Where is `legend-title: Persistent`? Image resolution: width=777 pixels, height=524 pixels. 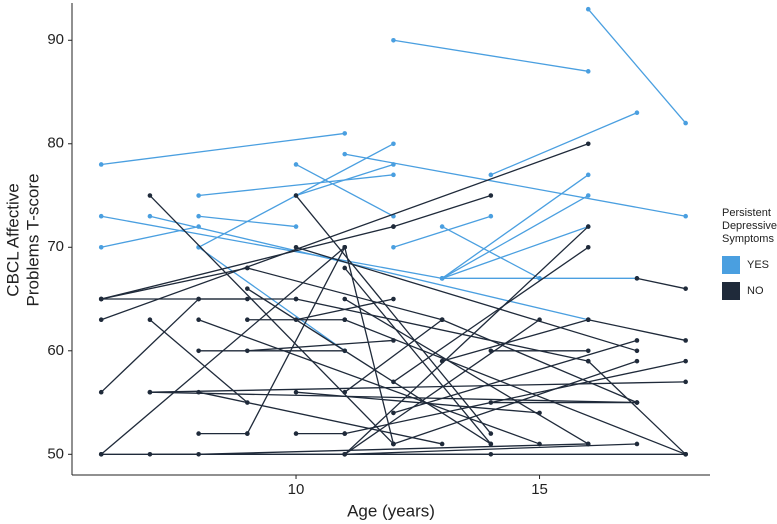 legend-title: Persistent is located at coordinates (746, 213).